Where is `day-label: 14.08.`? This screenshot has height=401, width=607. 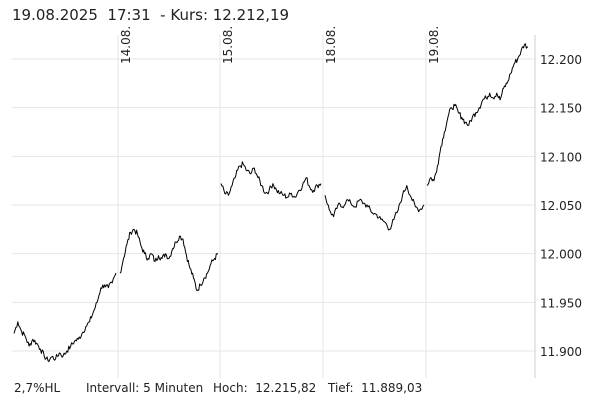 day-label: 14.08. is located at coordinates (126, 45).